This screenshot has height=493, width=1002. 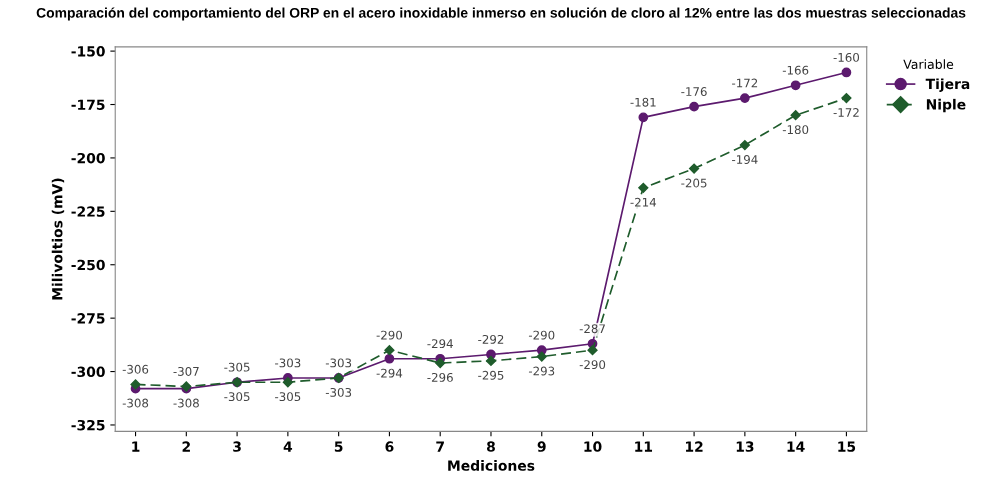 What do you see at coordinates (135, 369) in the screenshot?
I see `data-label: -306` at bounding box center [135, 369].